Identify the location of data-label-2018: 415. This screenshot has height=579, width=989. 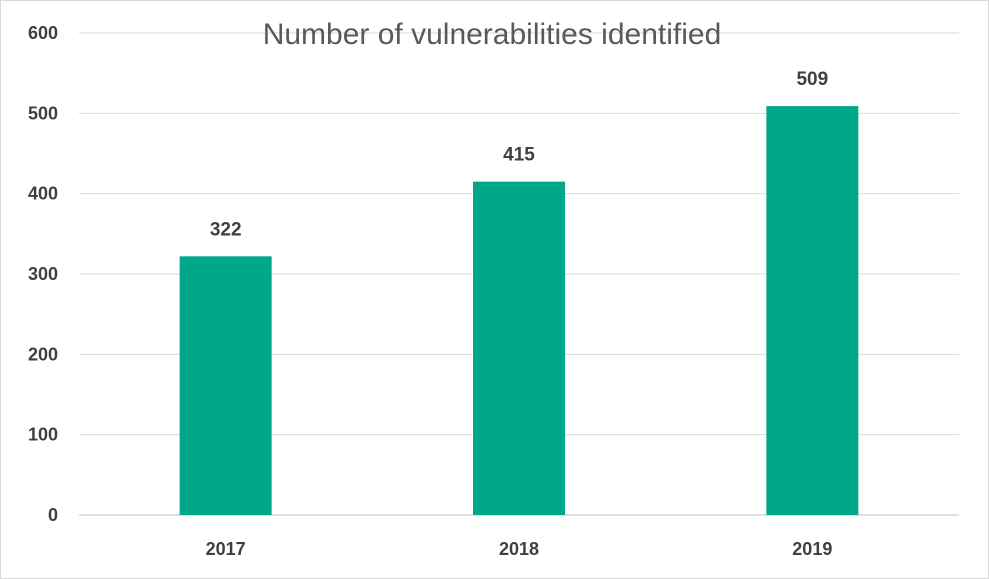
(519, 155).